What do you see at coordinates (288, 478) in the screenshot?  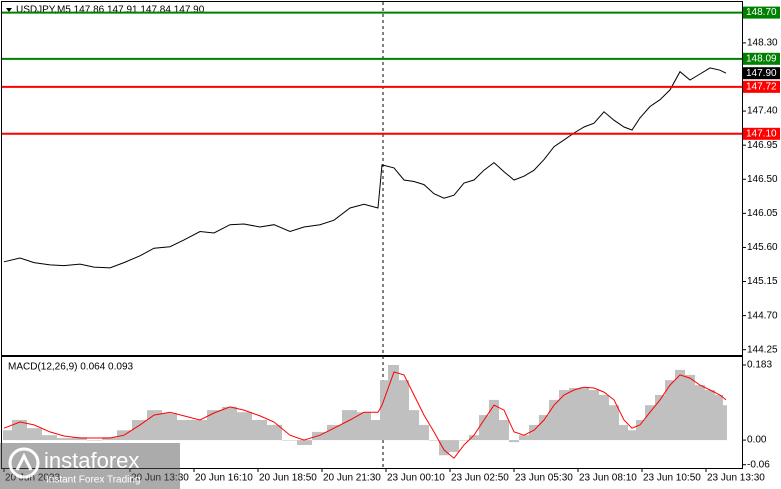 I see `x-tick-label: 20 Jun 18:50` at bounding box center [288, 478].